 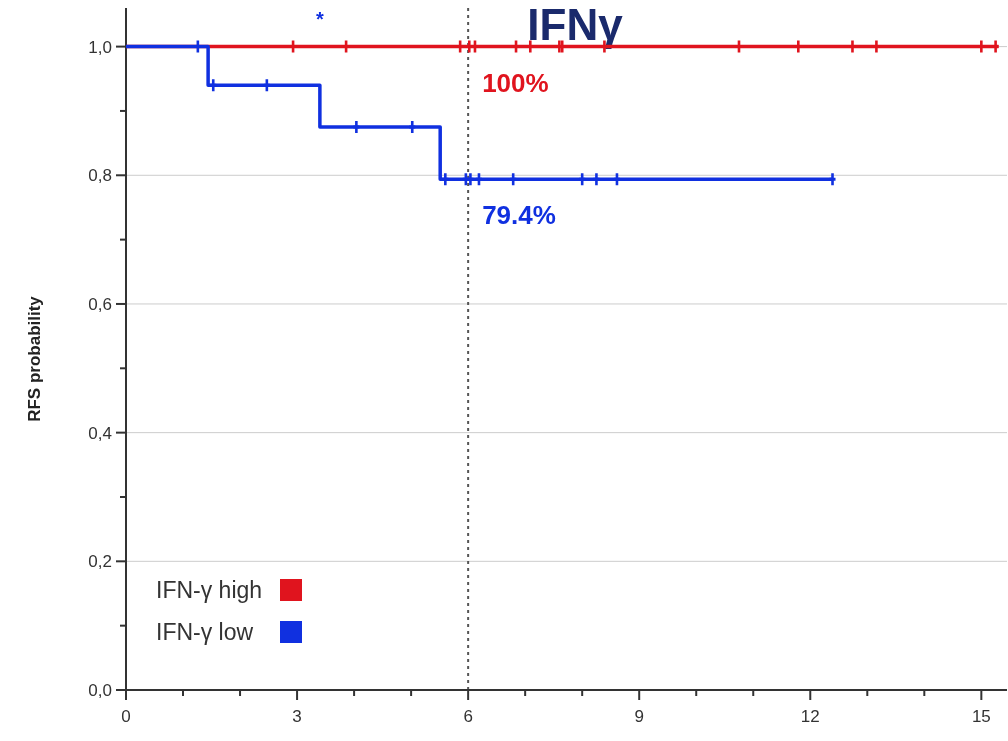 What do you see at coordinates (519, 215) in the screenshot?
I see `annotation: 79.4%` at bounding box center [519, 215].